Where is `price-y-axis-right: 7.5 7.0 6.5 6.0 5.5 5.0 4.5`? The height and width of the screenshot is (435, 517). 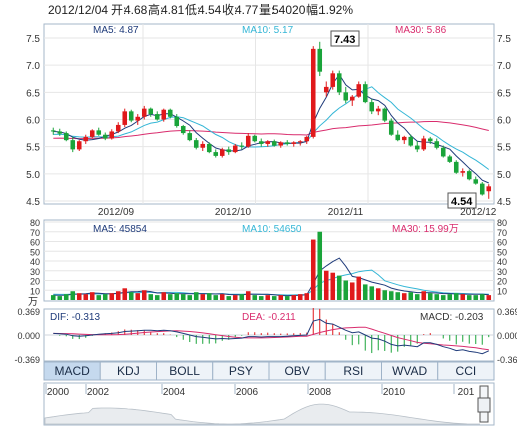 price-y-axis-right: 7.5 7.0 6.5 6.0 5.5 5.0 4.5 is located at coordinates (504, 121).